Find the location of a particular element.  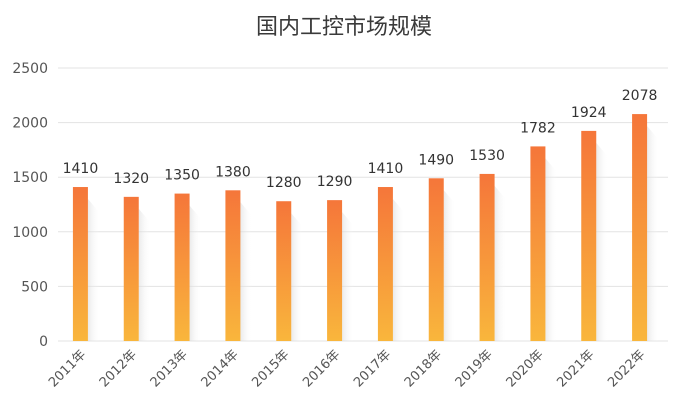

y-tick-label: 1000 is located at coordinates (30, 233).